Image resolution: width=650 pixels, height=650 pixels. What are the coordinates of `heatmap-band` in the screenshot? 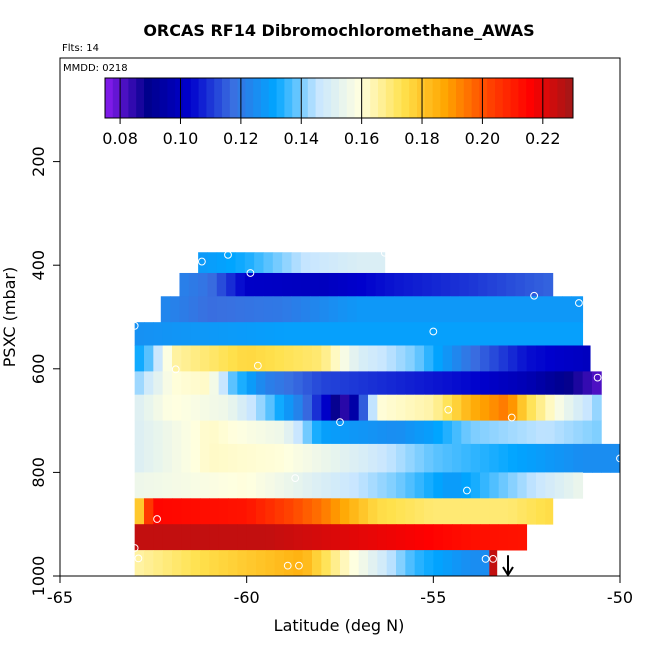 It's located at (344, 511).